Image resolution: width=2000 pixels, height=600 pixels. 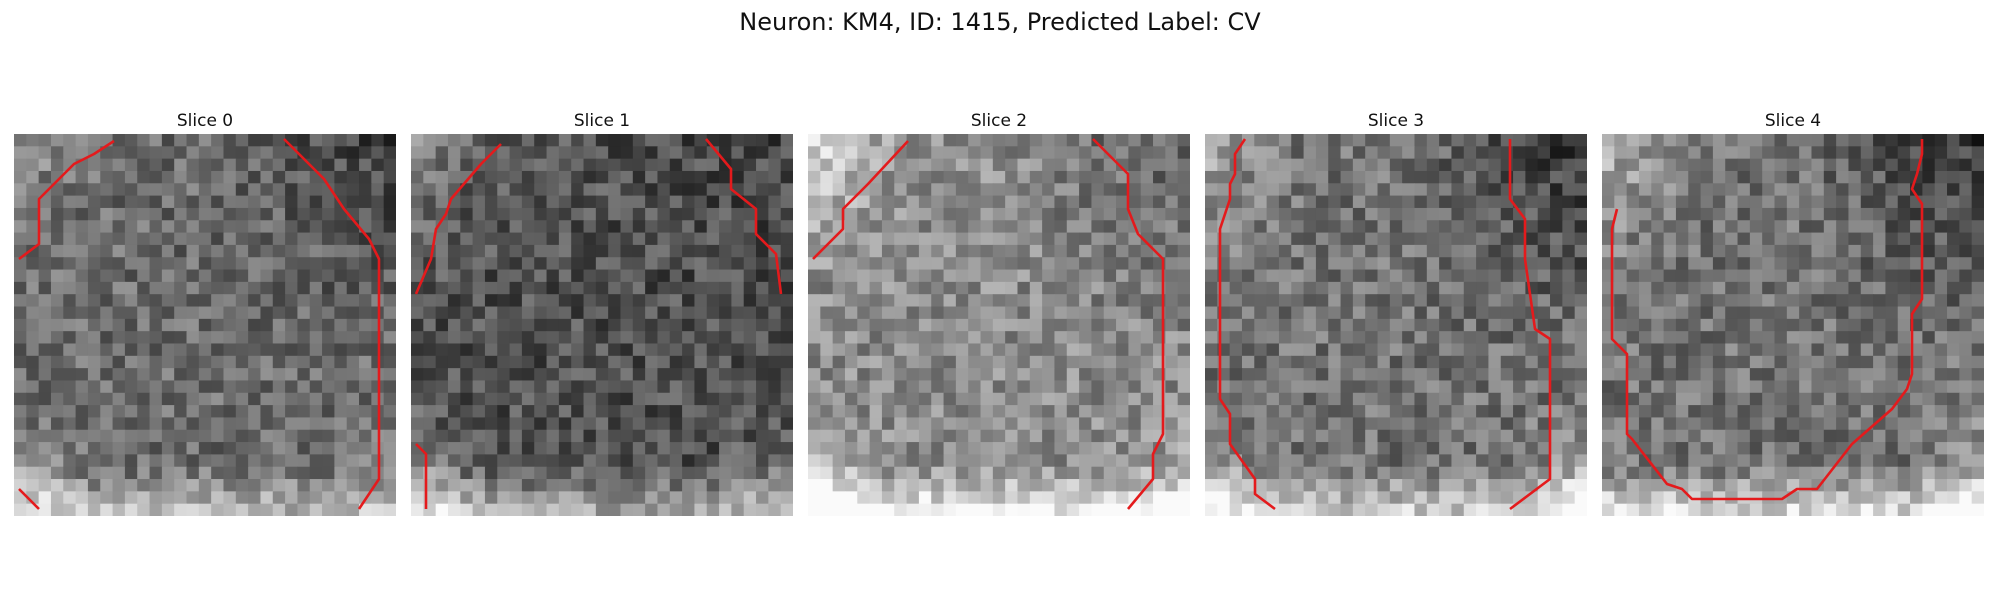 What do you see at coordinates (205, 121) in the screenshot?
I see `slice-title-0: Slice 0` at bounding box center [205, 121].